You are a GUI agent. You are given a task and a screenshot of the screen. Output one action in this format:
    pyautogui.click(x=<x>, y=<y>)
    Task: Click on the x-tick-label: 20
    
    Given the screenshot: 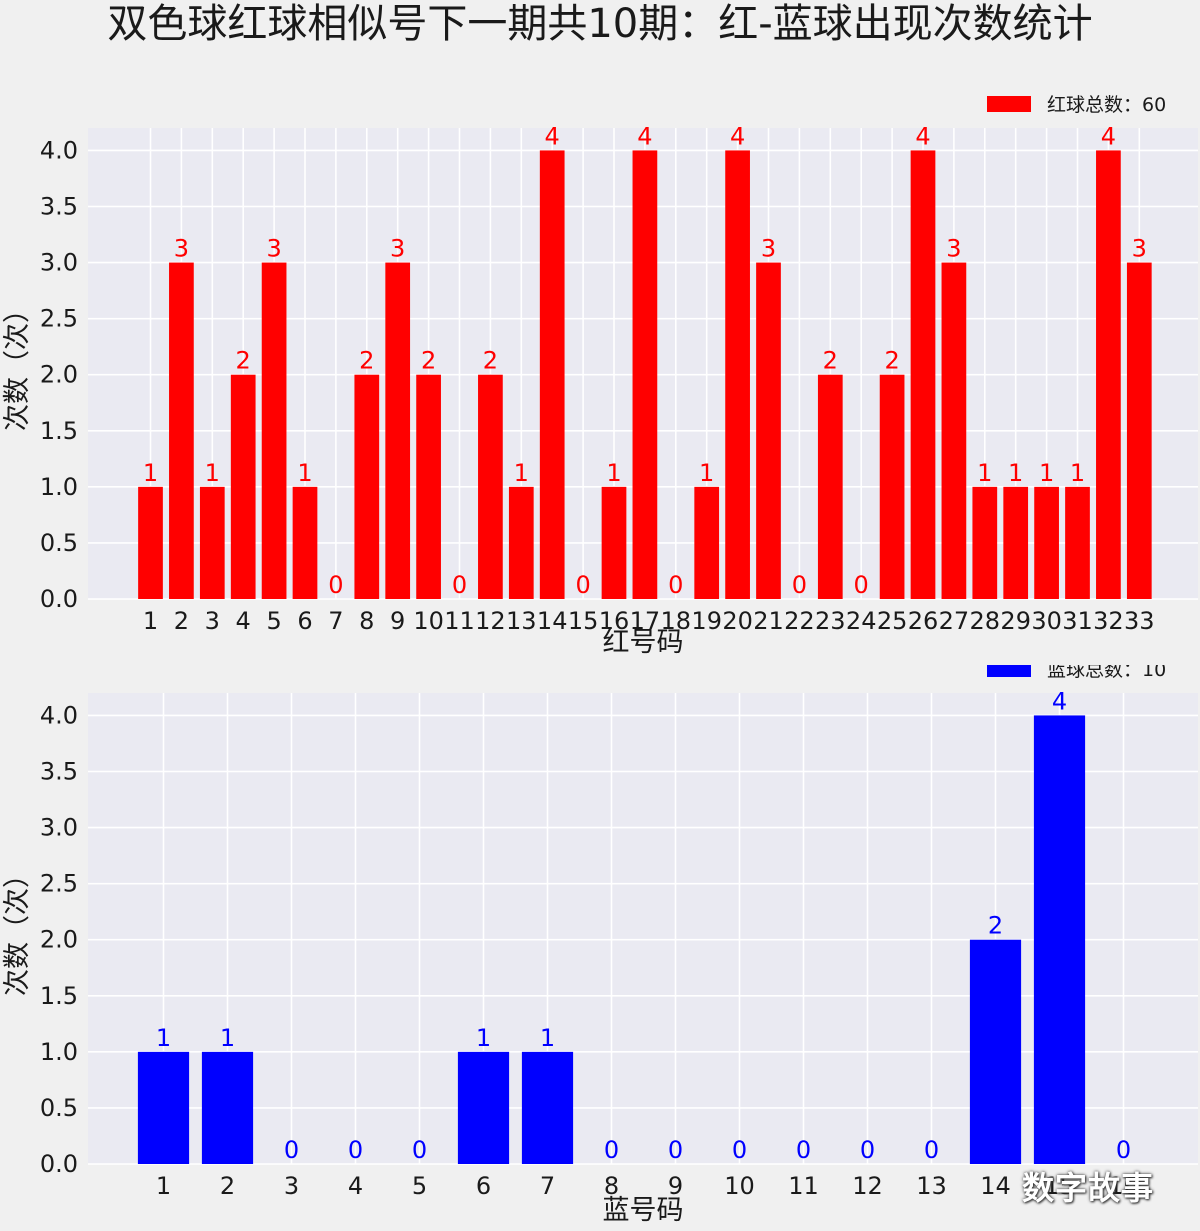 What is the action you would take?
    pyautogui.click(x=737, y=621)
    